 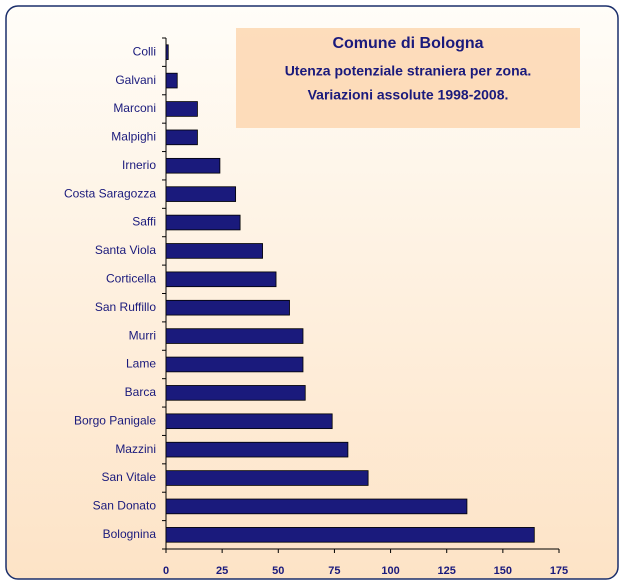 What do you see at coordinates (408, 95) in the screenshot?
I see `chart-subtitle: Variazioni assolute 1998-2008.` at bounding box center [408, 95].